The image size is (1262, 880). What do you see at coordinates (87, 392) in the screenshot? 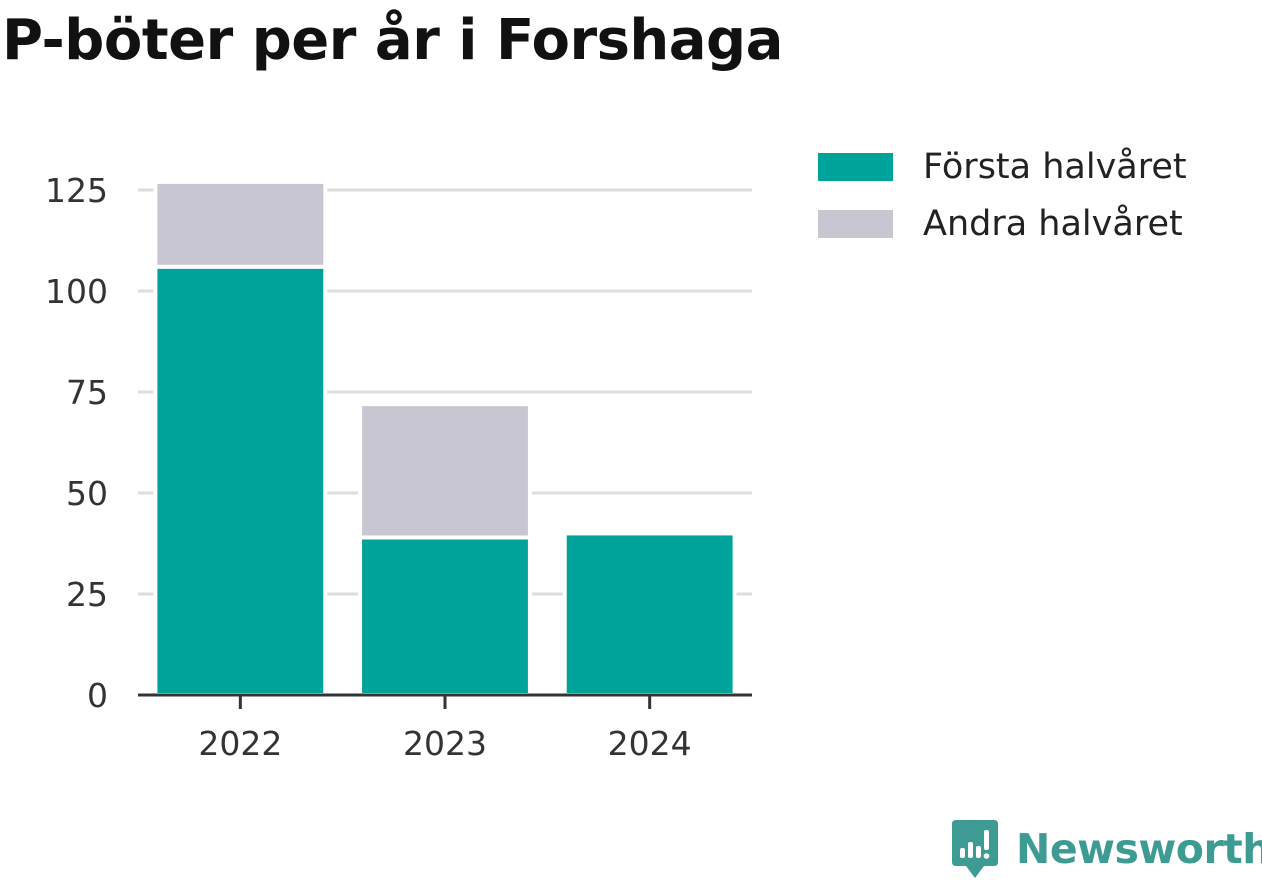
I see `y-tick-label: 75` at bounding box center [87, 392].